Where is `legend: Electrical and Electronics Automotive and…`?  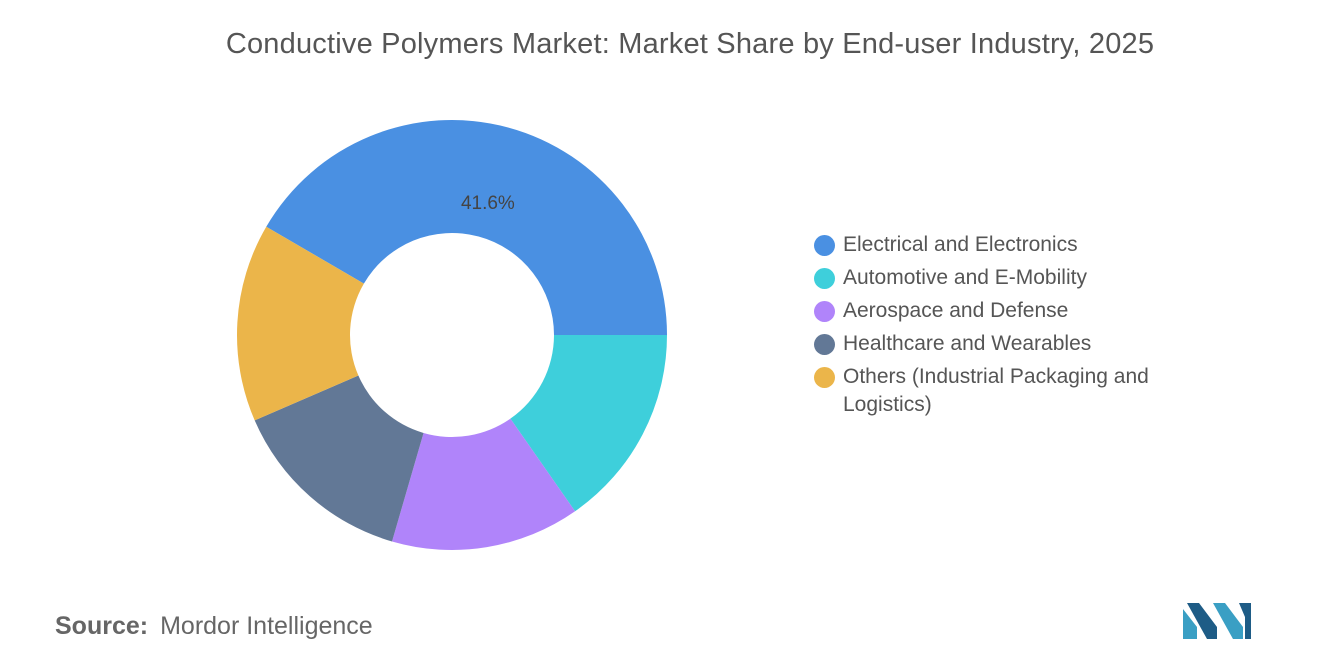
legend: Electrical and Electronics Automotive and… is located at coordinates (1004, 327).